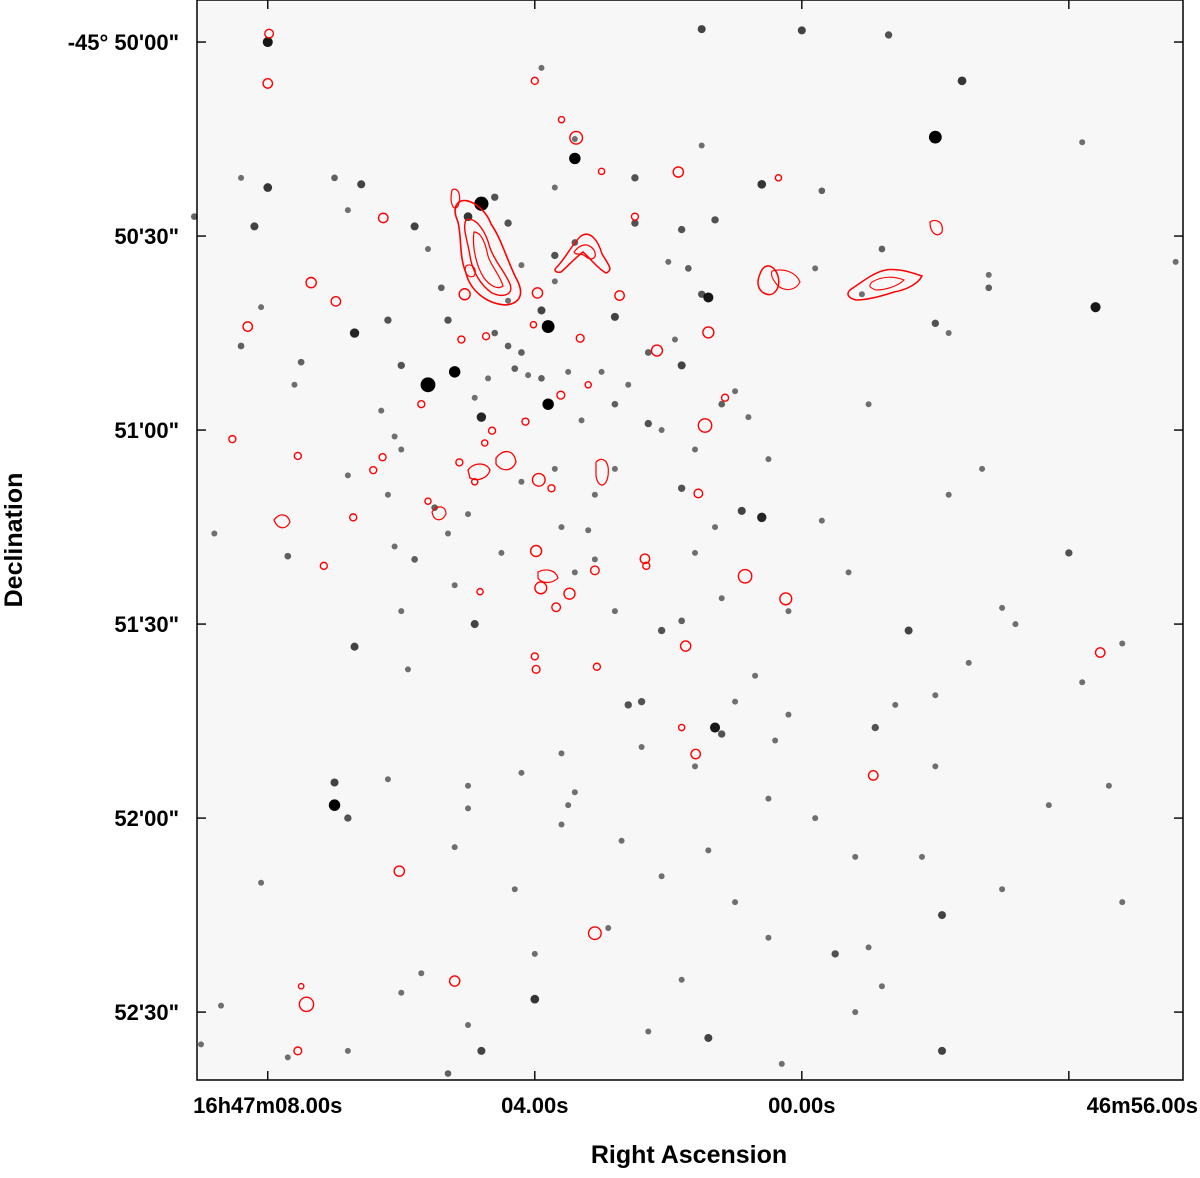  I want to click on y-tick-label-1: 50'30", so click(146, 236).